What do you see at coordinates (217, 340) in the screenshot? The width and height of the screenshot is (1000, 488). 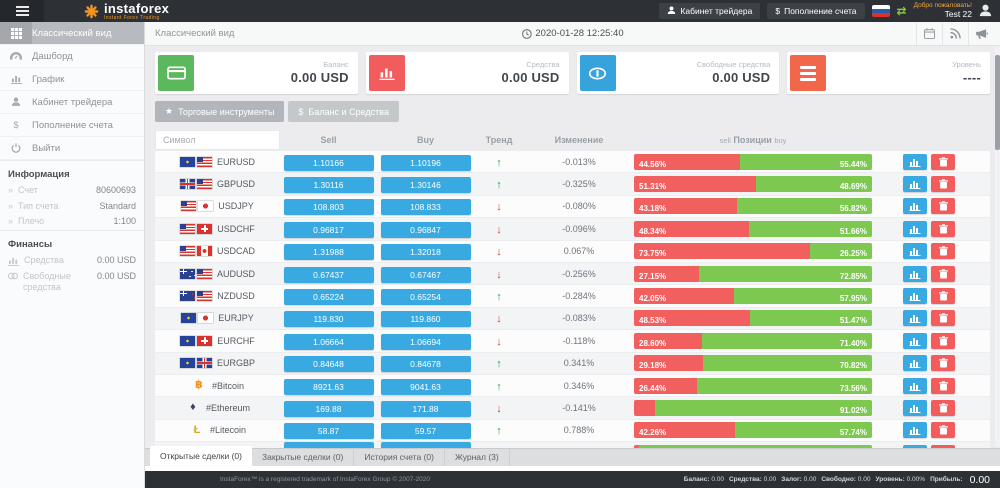 I see `symbol-cell: EURCHF` at bounding box center [217, 340].